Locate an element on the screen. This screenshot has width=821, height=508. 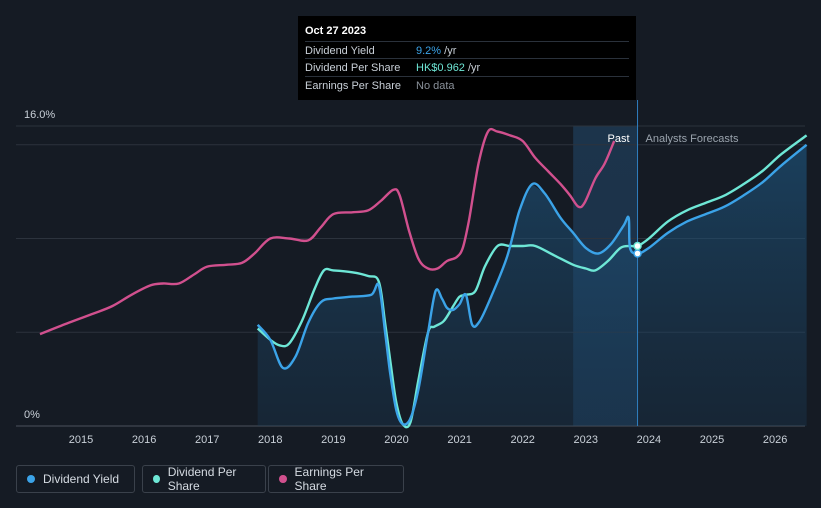
x-tick-label: 2017 is located at coordinates (207, 440).